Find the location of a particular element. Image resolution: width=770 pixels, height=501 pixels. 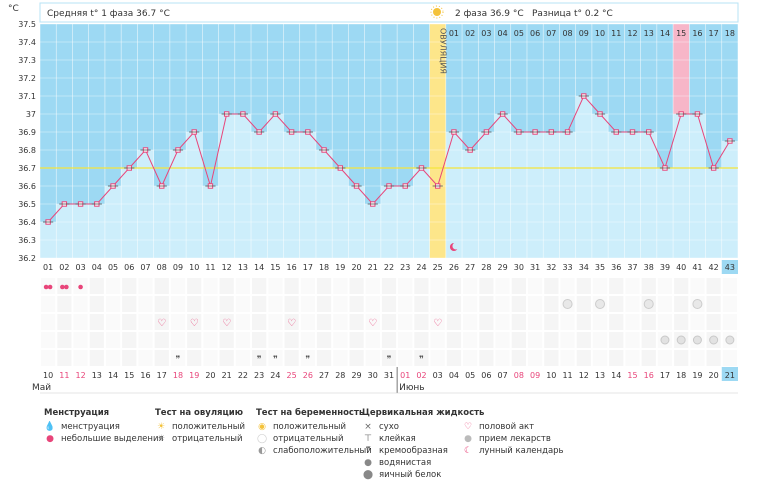

legend-title: Тест на беременность is located at coordinates (310, 413).